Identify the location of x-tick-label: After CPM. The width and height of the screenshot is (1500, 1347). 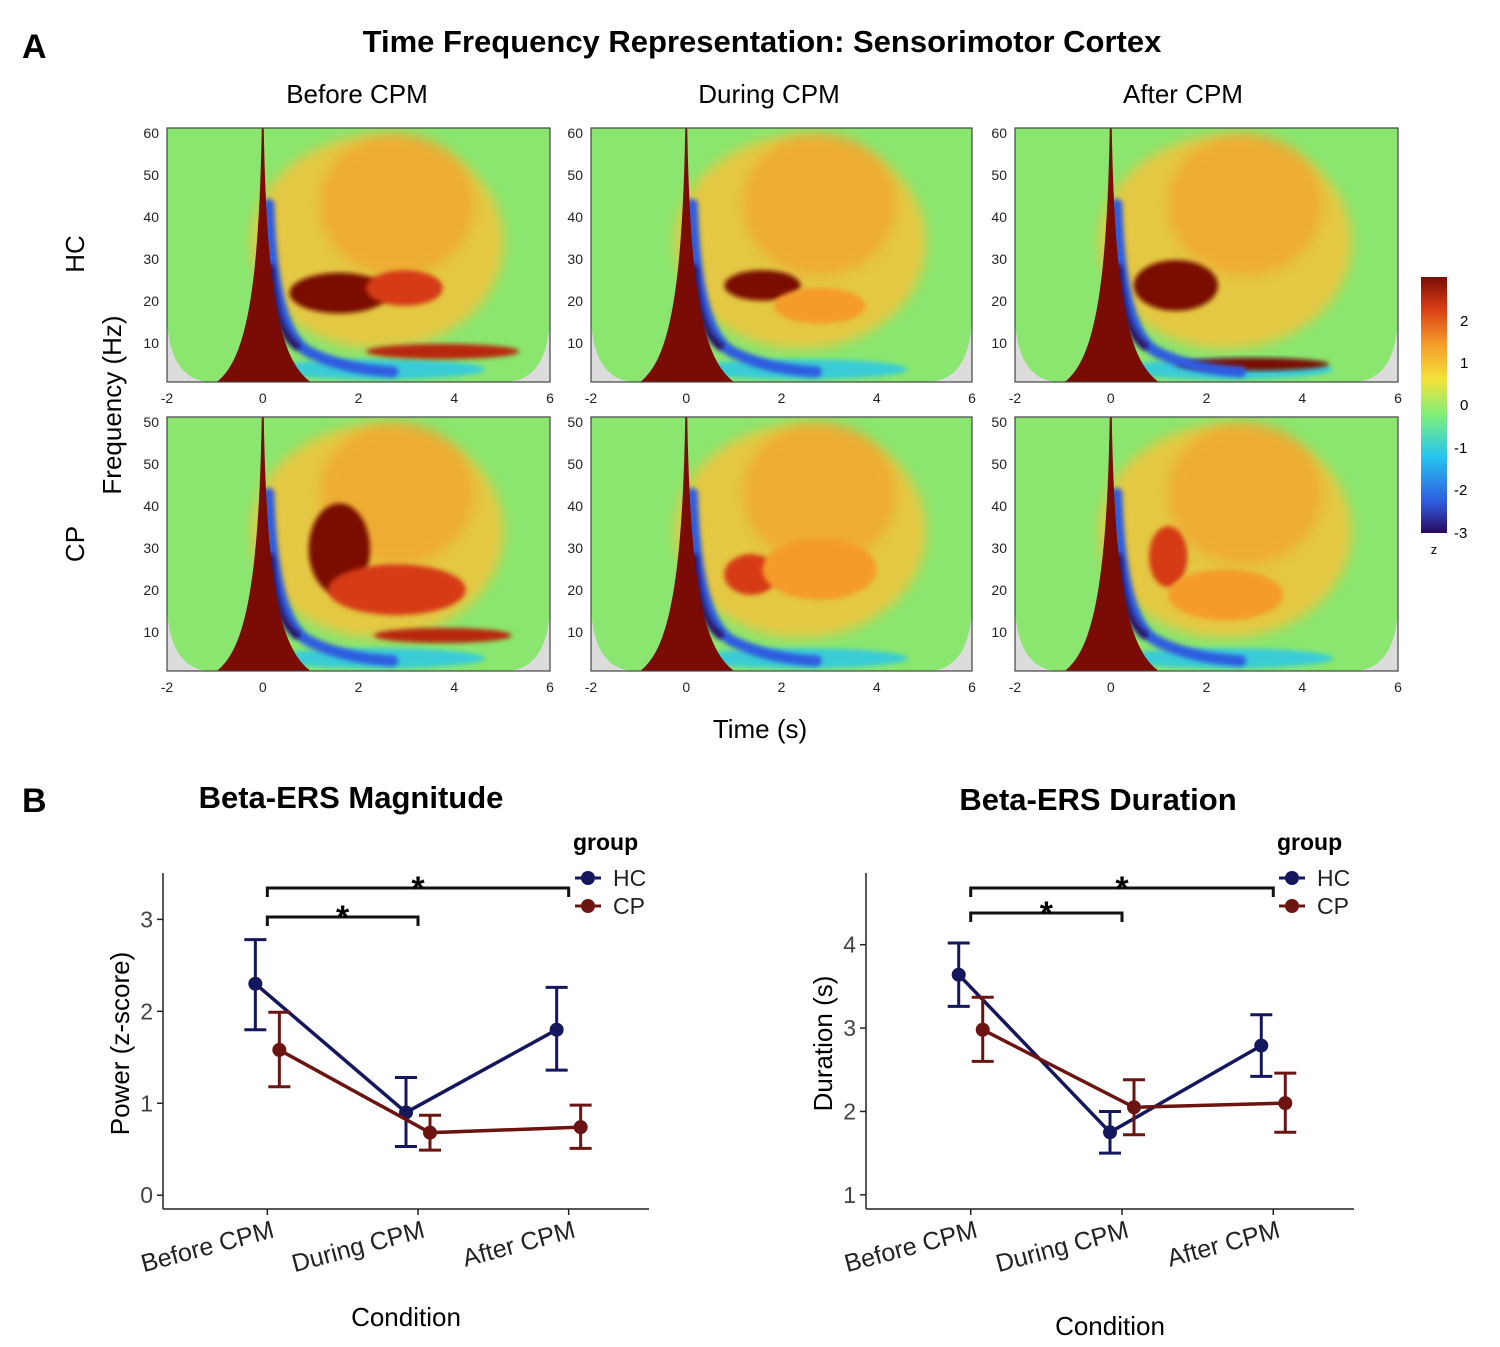
(519, 1244).